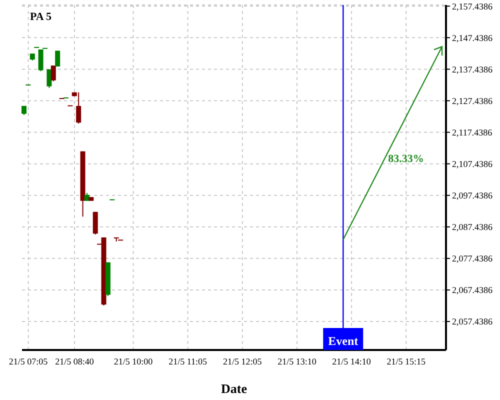 This screenshot has height=400, width=500. What do you see at coordinates (406, 158) in the screenshot?
I see `annotation: 83.33%` at bounding box center [406, 158].